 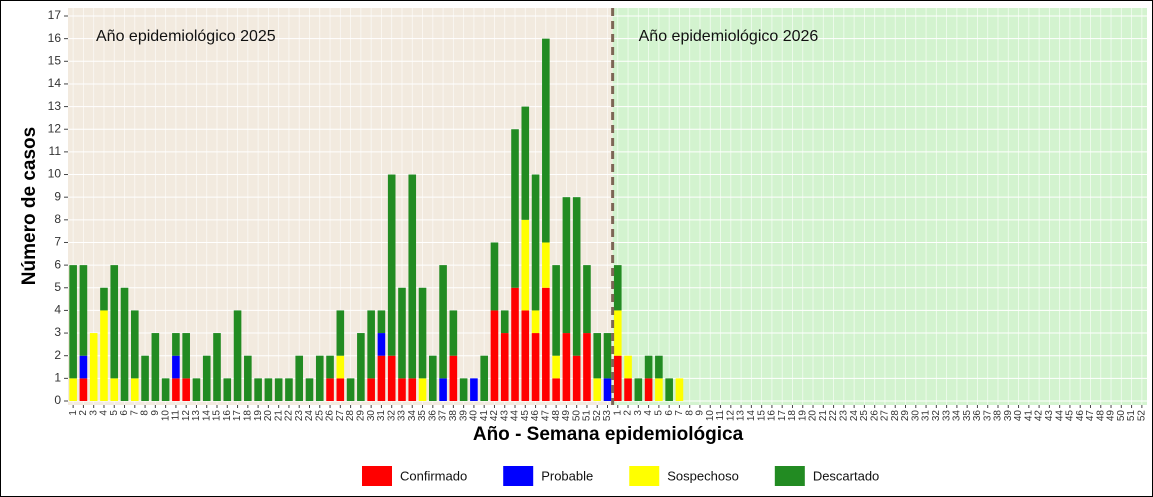 What do you see at coordinates (206, 416) in the screenshot?
I see `x-tick-label: 14` at bounding box center [206, 416].